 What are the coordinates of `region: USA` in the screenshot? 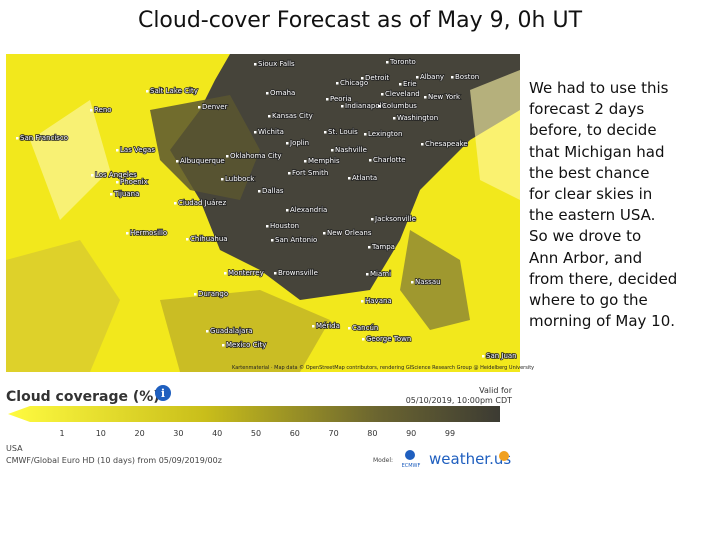 It's located at (14, 448).